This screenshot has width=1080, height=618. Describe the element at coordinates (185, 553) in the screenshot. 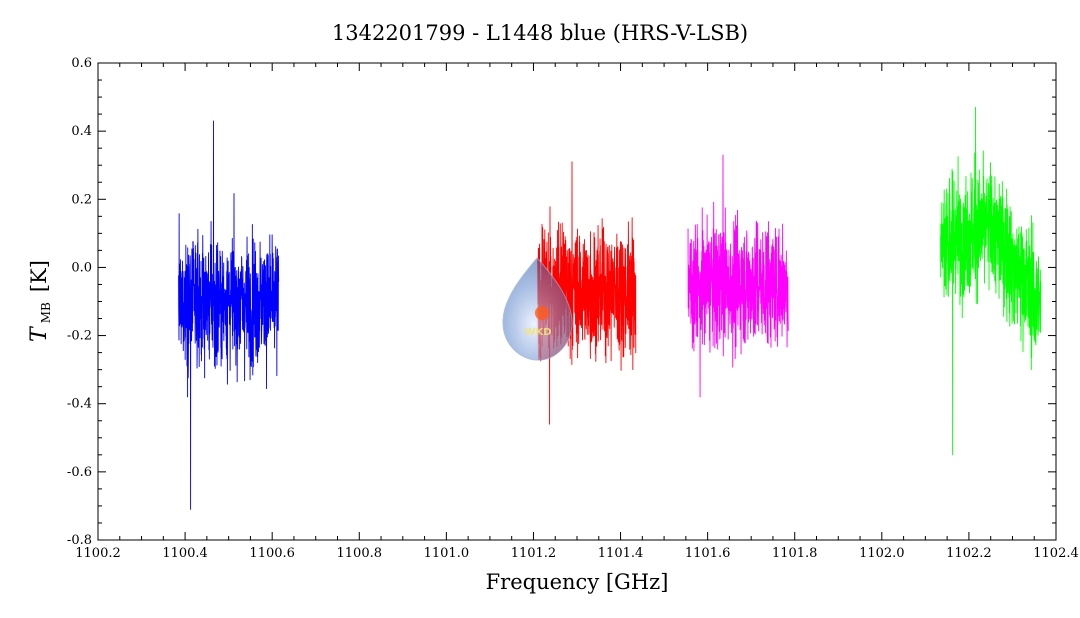

I see `x-tick-label: 1100.4` at that location.